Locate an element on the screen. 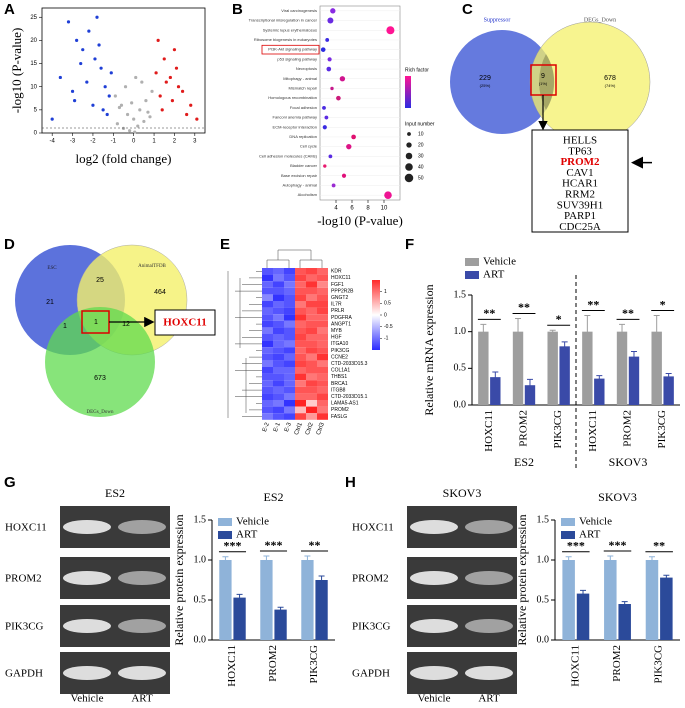 This screenshot has height=708, width=685. scale-tick-label: 0 is located at coordinates (385, 315).